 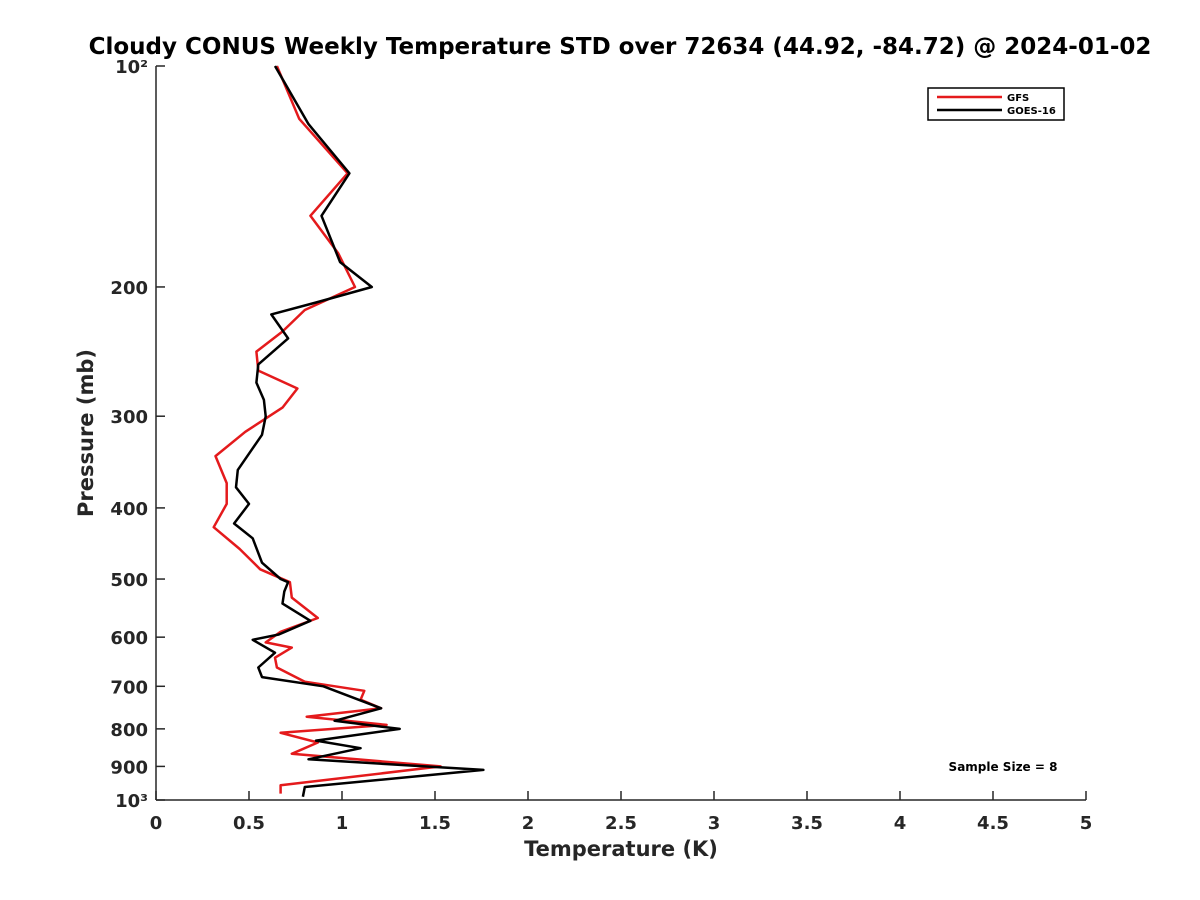 I want to click on legend-label: GOES-16, so click(x=1031, y=111).